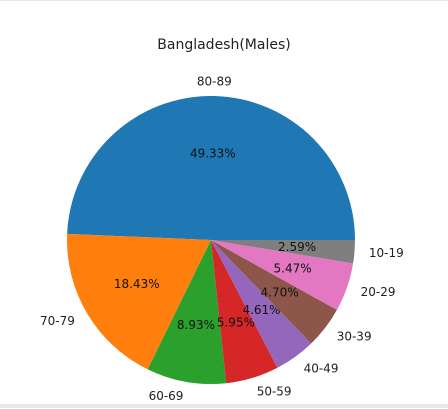 The height and width of the screenshot is (409, 448). Describe the element at coordinates (236, 323) in the screenshot. I see `pie-value-label-50-59: 5.95%` at that location.